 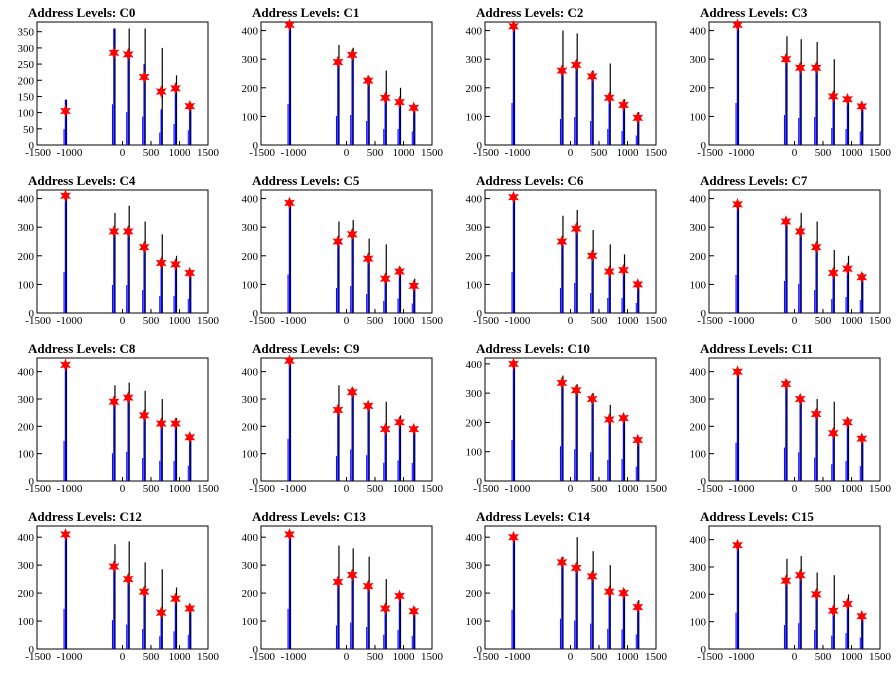 I want to click on chart-title: Address Levels: C13, so click(x=309, y=516).